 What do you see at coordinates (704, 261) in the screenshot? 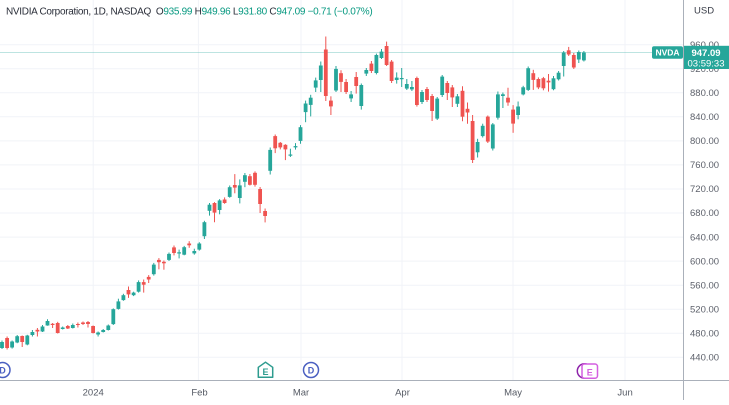
I see `svg-text: 600.00` at bounding box center [704, 261].